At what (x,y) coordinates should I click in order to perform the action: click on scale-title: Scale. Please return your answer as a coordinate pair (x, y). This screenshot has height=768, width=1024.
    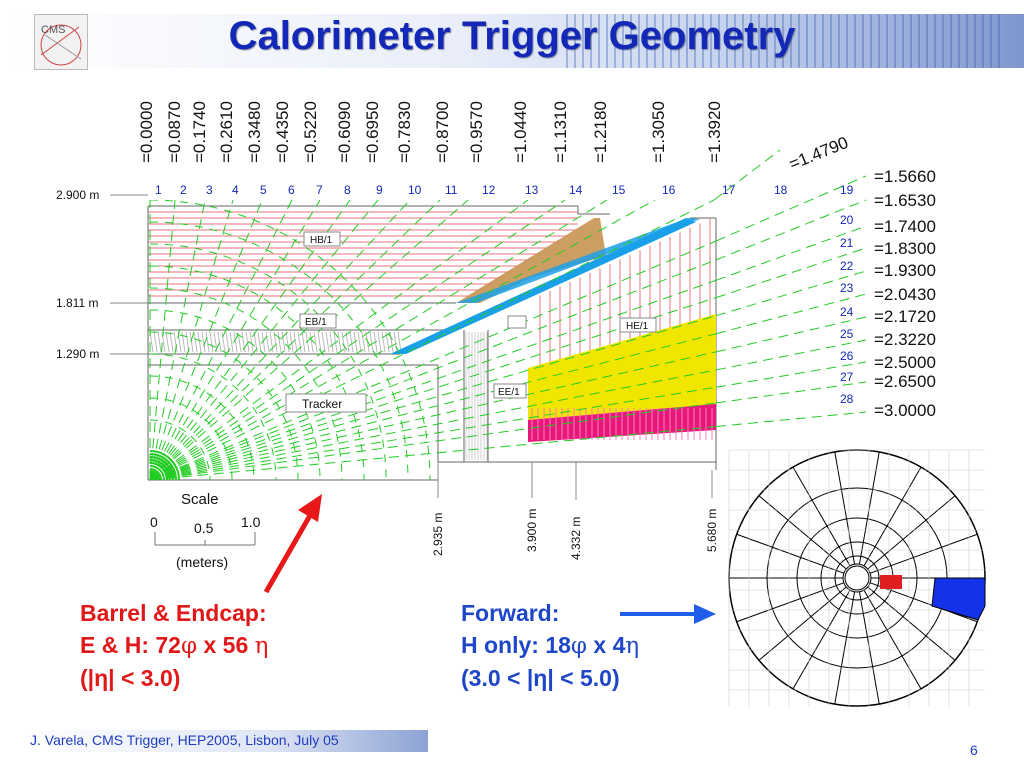
    Looking at the image, I should click on (200, 499).